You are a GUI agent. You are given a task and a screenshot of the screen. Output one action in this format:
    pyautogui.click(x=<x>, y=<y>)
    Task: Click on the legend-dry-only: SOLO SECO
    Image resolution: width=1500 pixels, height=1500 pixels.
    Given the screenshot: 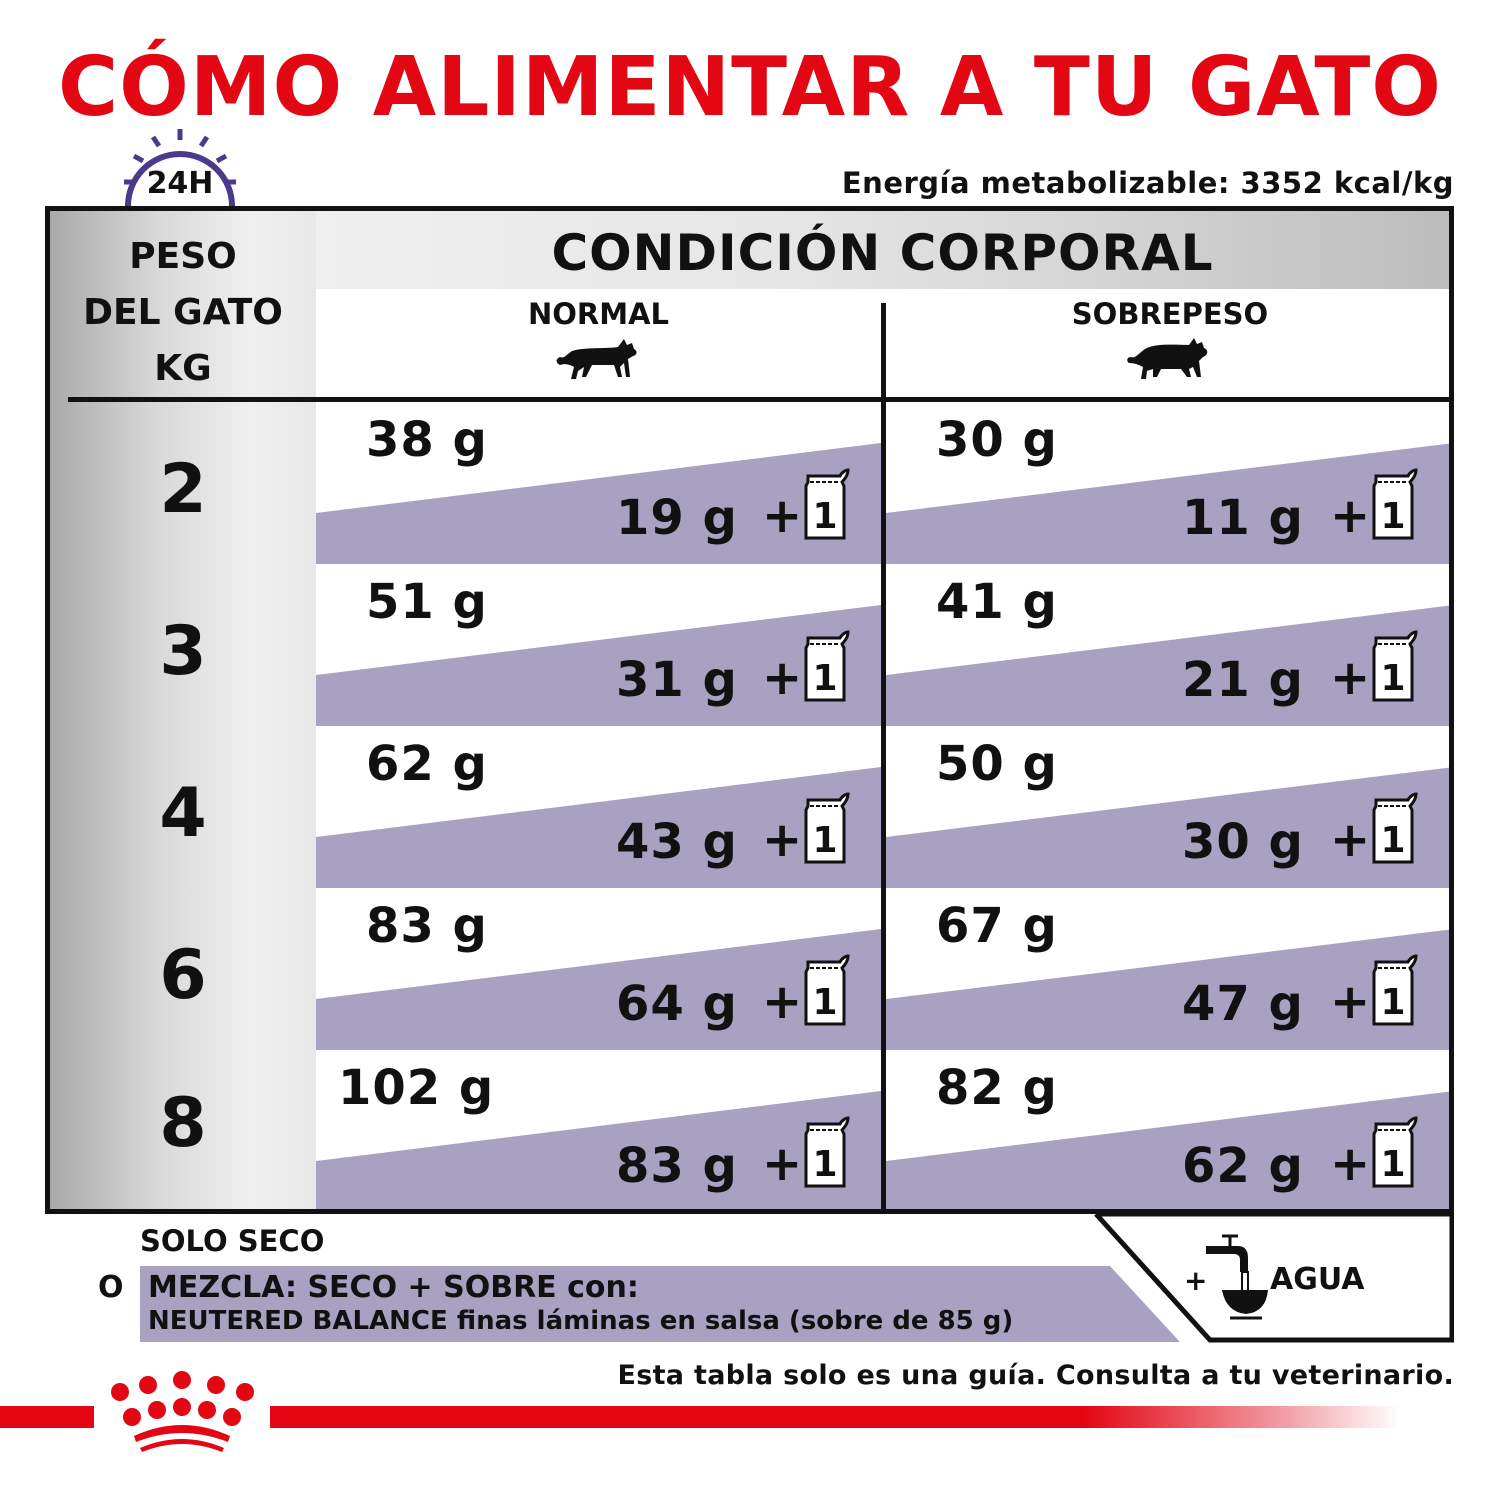 What is the action you would take?
    pyautogui.click(x=232, y=1241)
    